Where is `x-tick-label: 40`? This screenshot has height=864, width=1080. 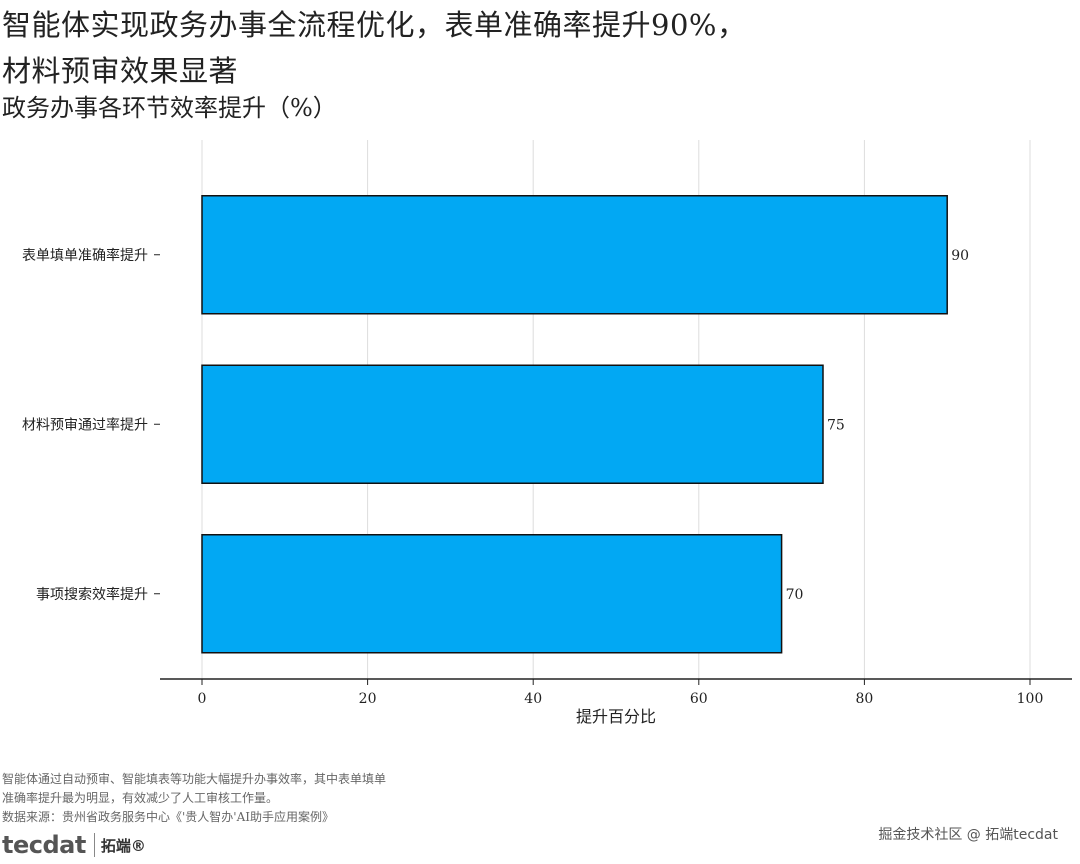 x-tick-label: 40 is located at coordinates (533, 699).